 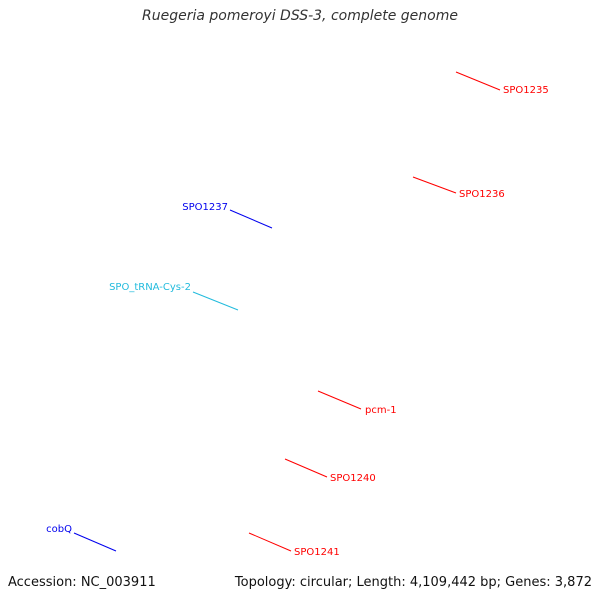 What do you see at coordinates (150, 287) in the screenshot?
I see `gene-label-text: SPO_tRNA-Cys-2` at bounding box center [150, 287].